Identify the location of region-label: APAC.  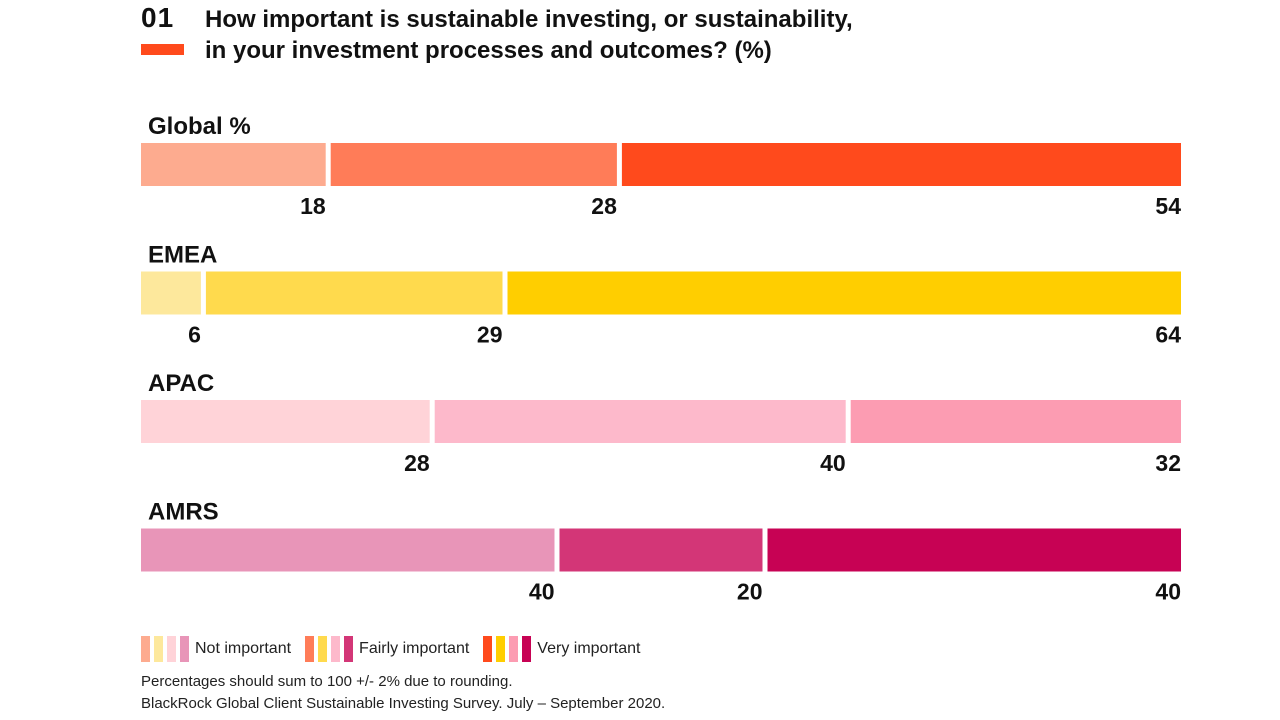
(181, 383).